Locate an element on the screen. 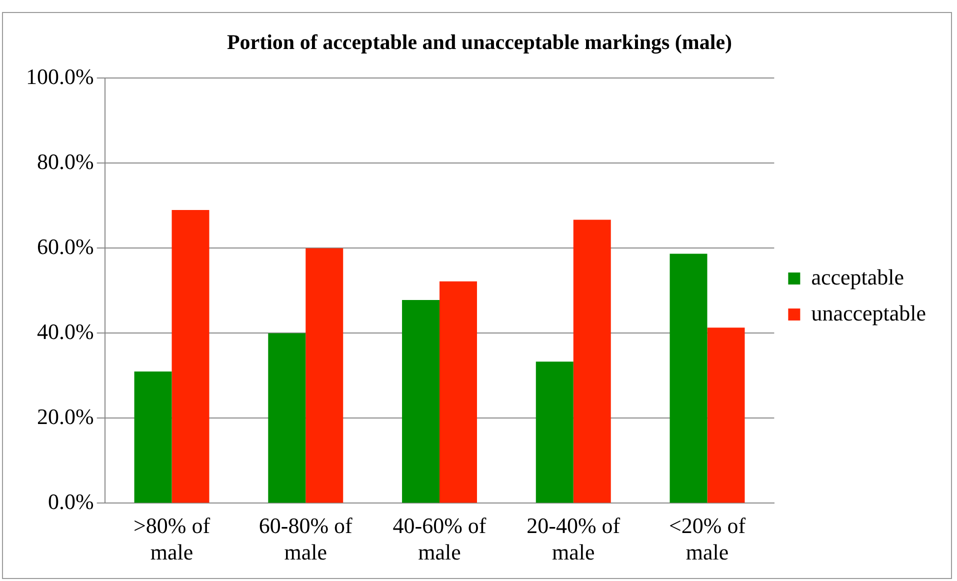  y-tick-label: 40.0% is located at coordinates (65, 331).